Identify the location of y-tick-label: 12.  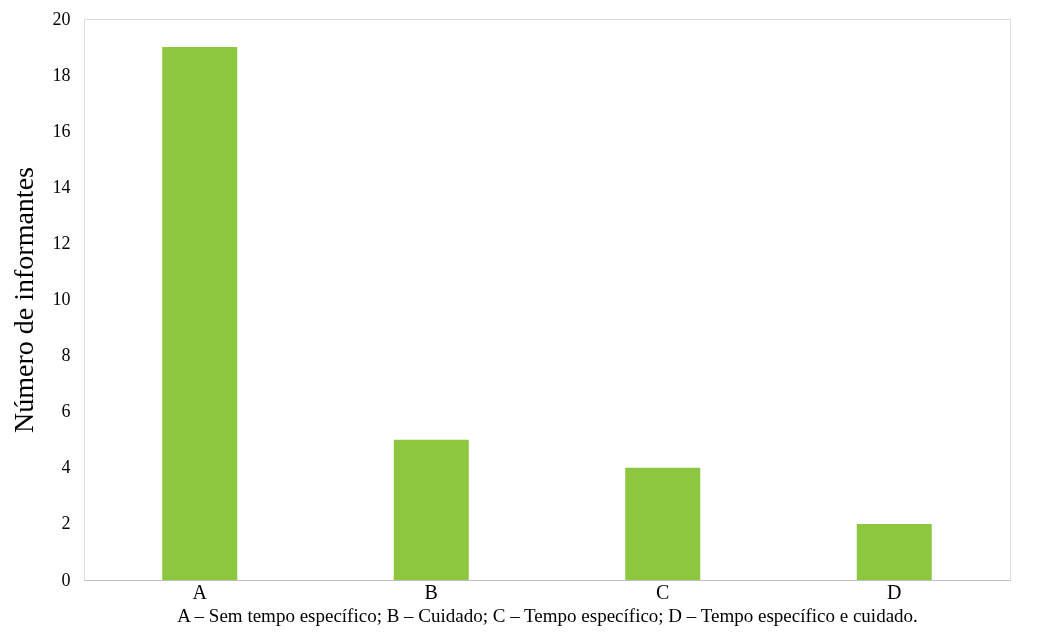
(61, 242).